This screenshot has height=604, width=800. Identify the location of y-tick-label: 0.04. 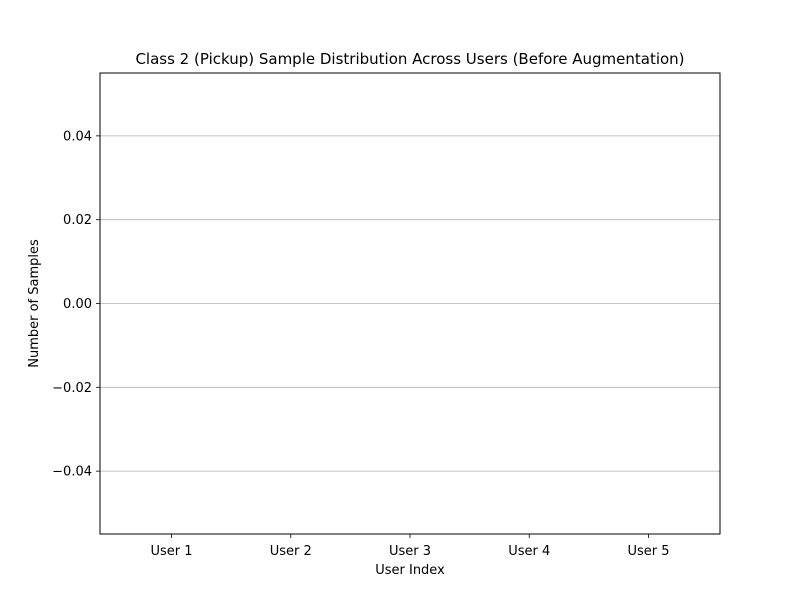
(77, 136).